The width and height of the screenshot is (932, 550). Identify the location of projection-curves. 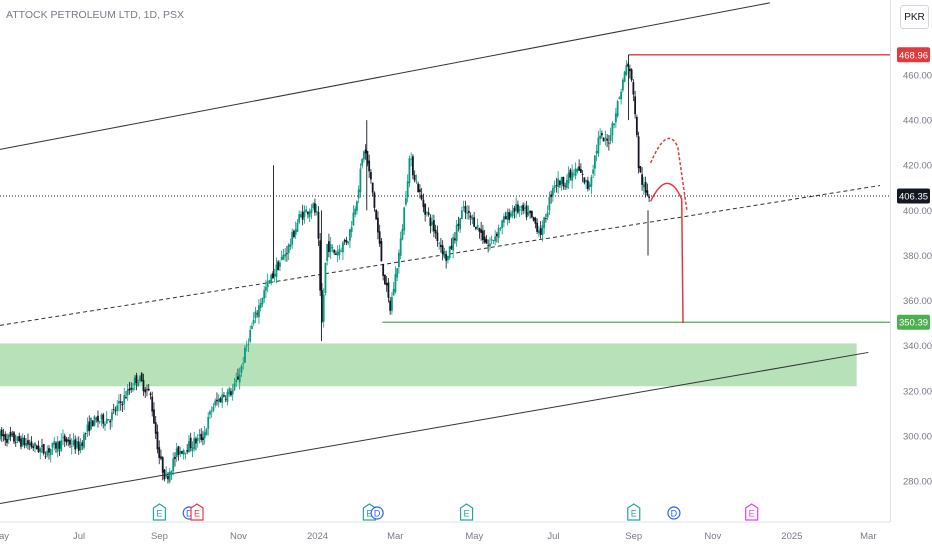
(668, 230).